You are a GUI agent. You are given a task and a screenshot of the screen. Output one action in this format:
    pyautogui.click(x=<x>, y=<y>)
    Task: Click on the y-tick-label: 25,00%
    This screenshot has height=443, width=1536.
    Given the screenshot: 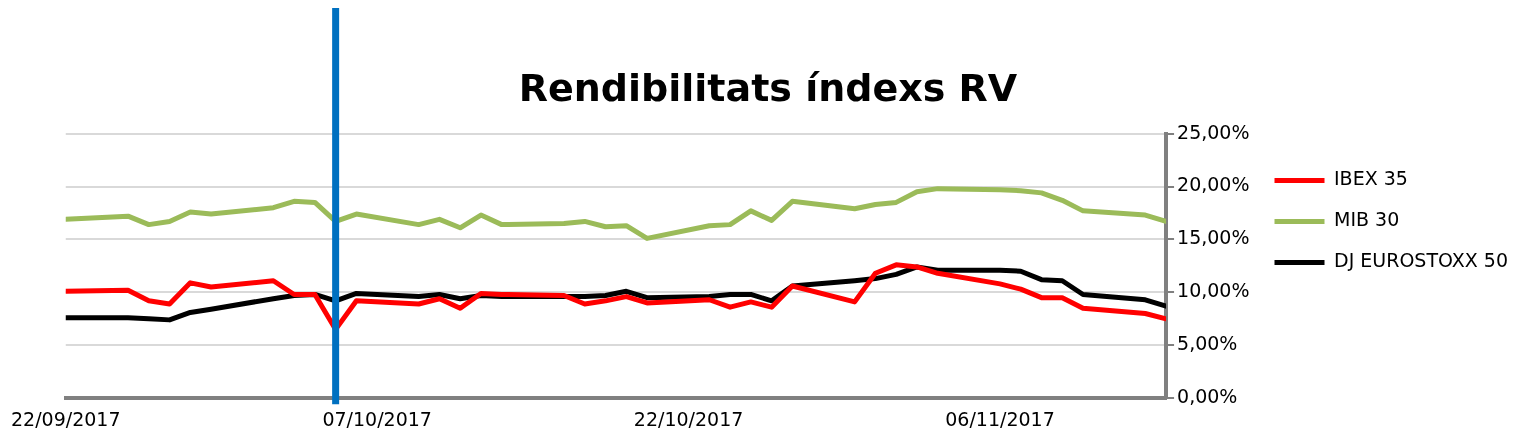 What is the action you would take?
    pyautogui.click(x=1213, y=131)
    